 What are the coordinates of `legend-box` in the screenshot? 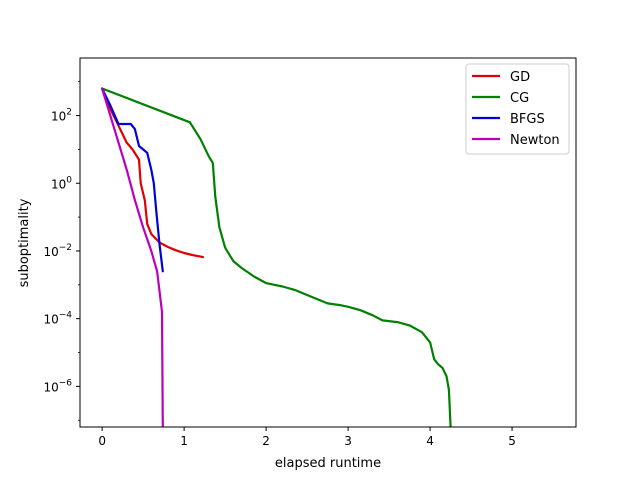 It's located at (517, 109).